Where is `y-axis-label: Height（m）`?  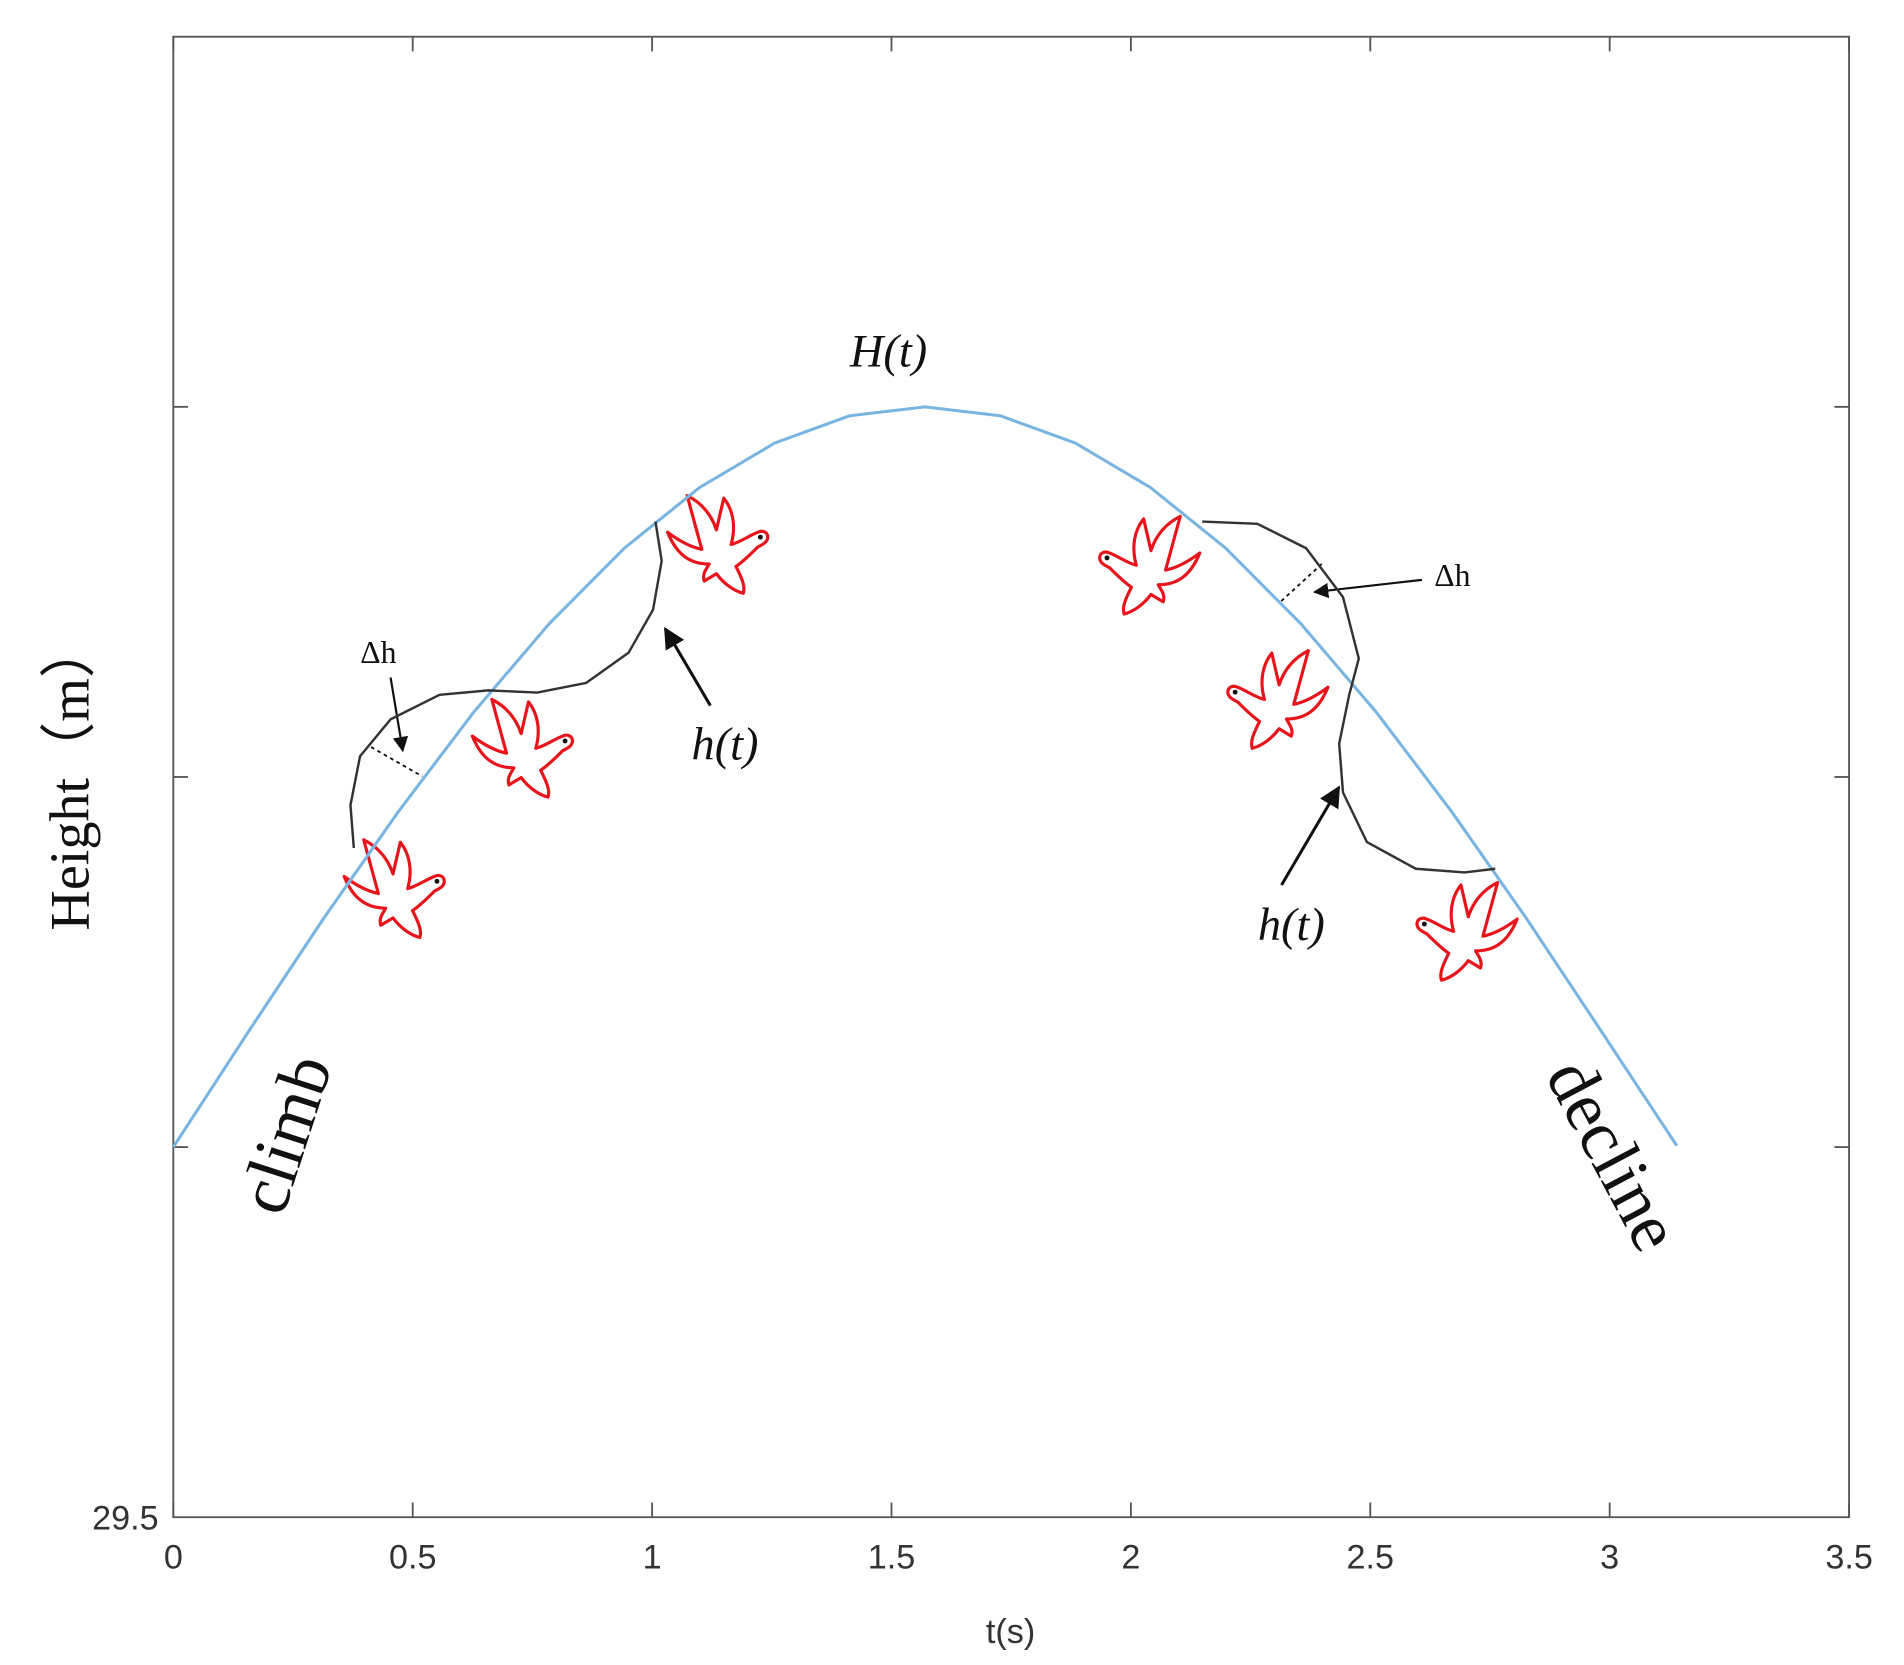 y-axis-label: Height（m） is located at coordinates (71, 776).